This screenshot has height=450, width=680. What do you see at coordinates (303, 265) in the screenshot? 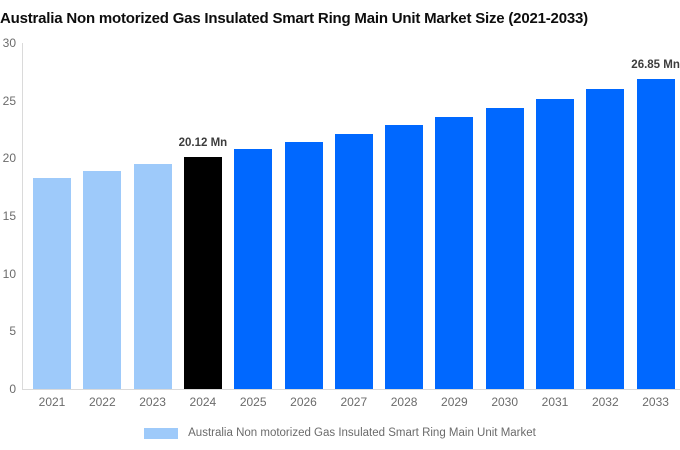
I see `bar-2026` at bounding box center [303, 265].